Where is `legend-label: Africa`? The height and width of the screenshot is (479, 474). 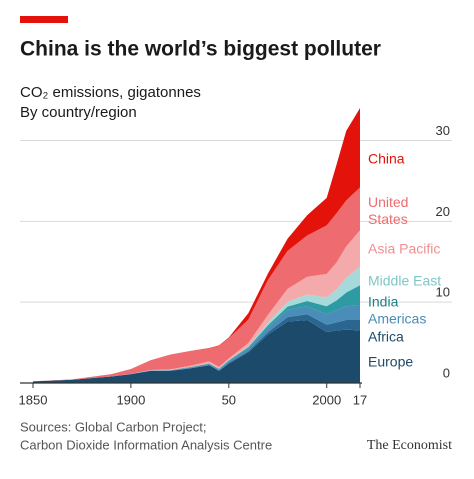
legend-label: Africa is located at coordinates (386, 337).